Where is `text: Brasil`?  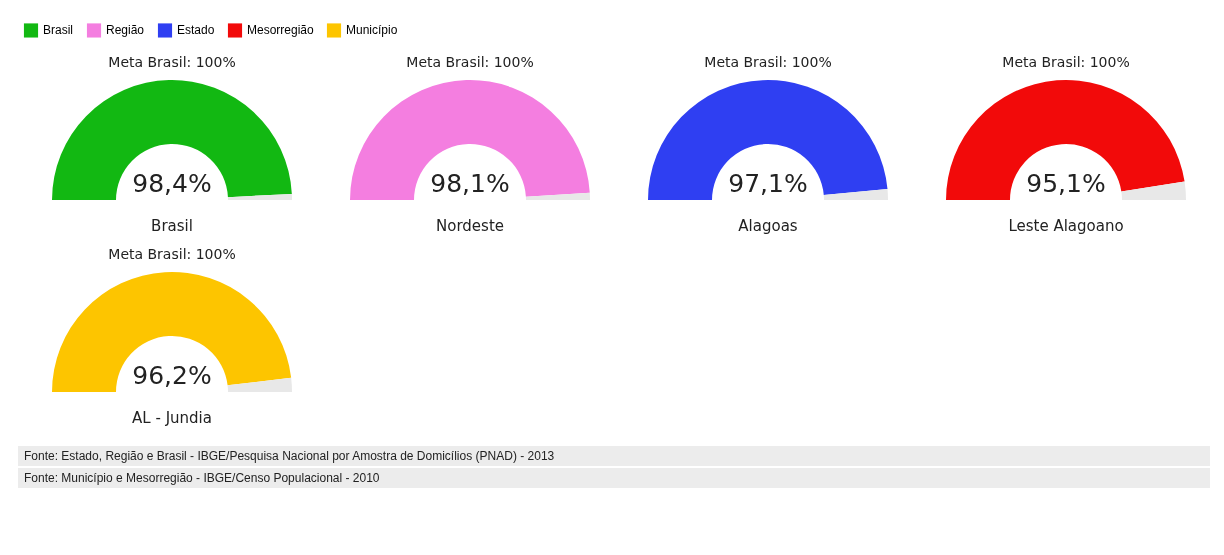 text: Brasil is located at coordinates (172, 226).